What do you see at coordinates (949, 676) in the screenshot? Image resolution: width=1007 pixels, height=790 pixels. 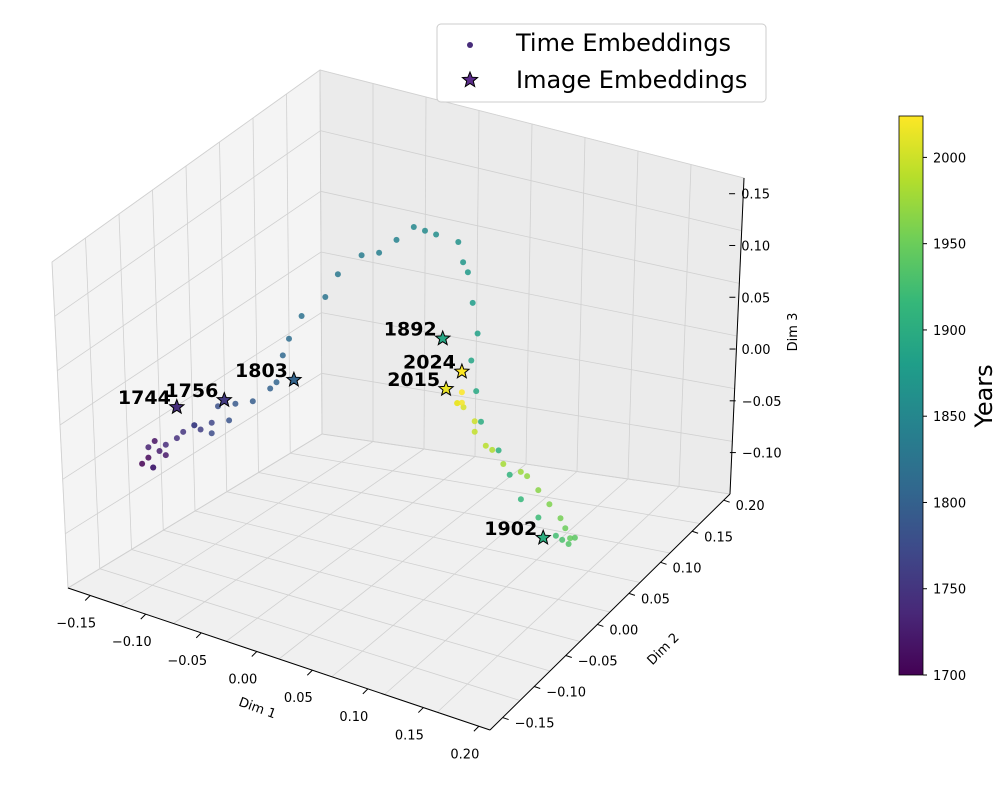 I see `colorbar-tick-label: 1700` at bounding box center [949, 676].